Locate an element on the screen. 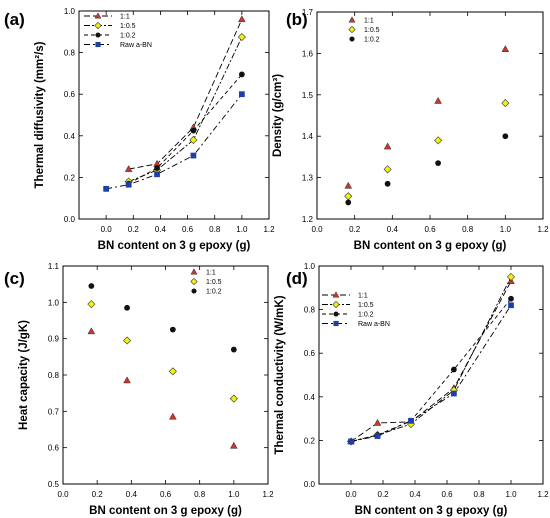 The width and height of the screenshot is (550, 518). legend: 1:1 1:0.5 1:0.2 is located at coordinates (364, 30).